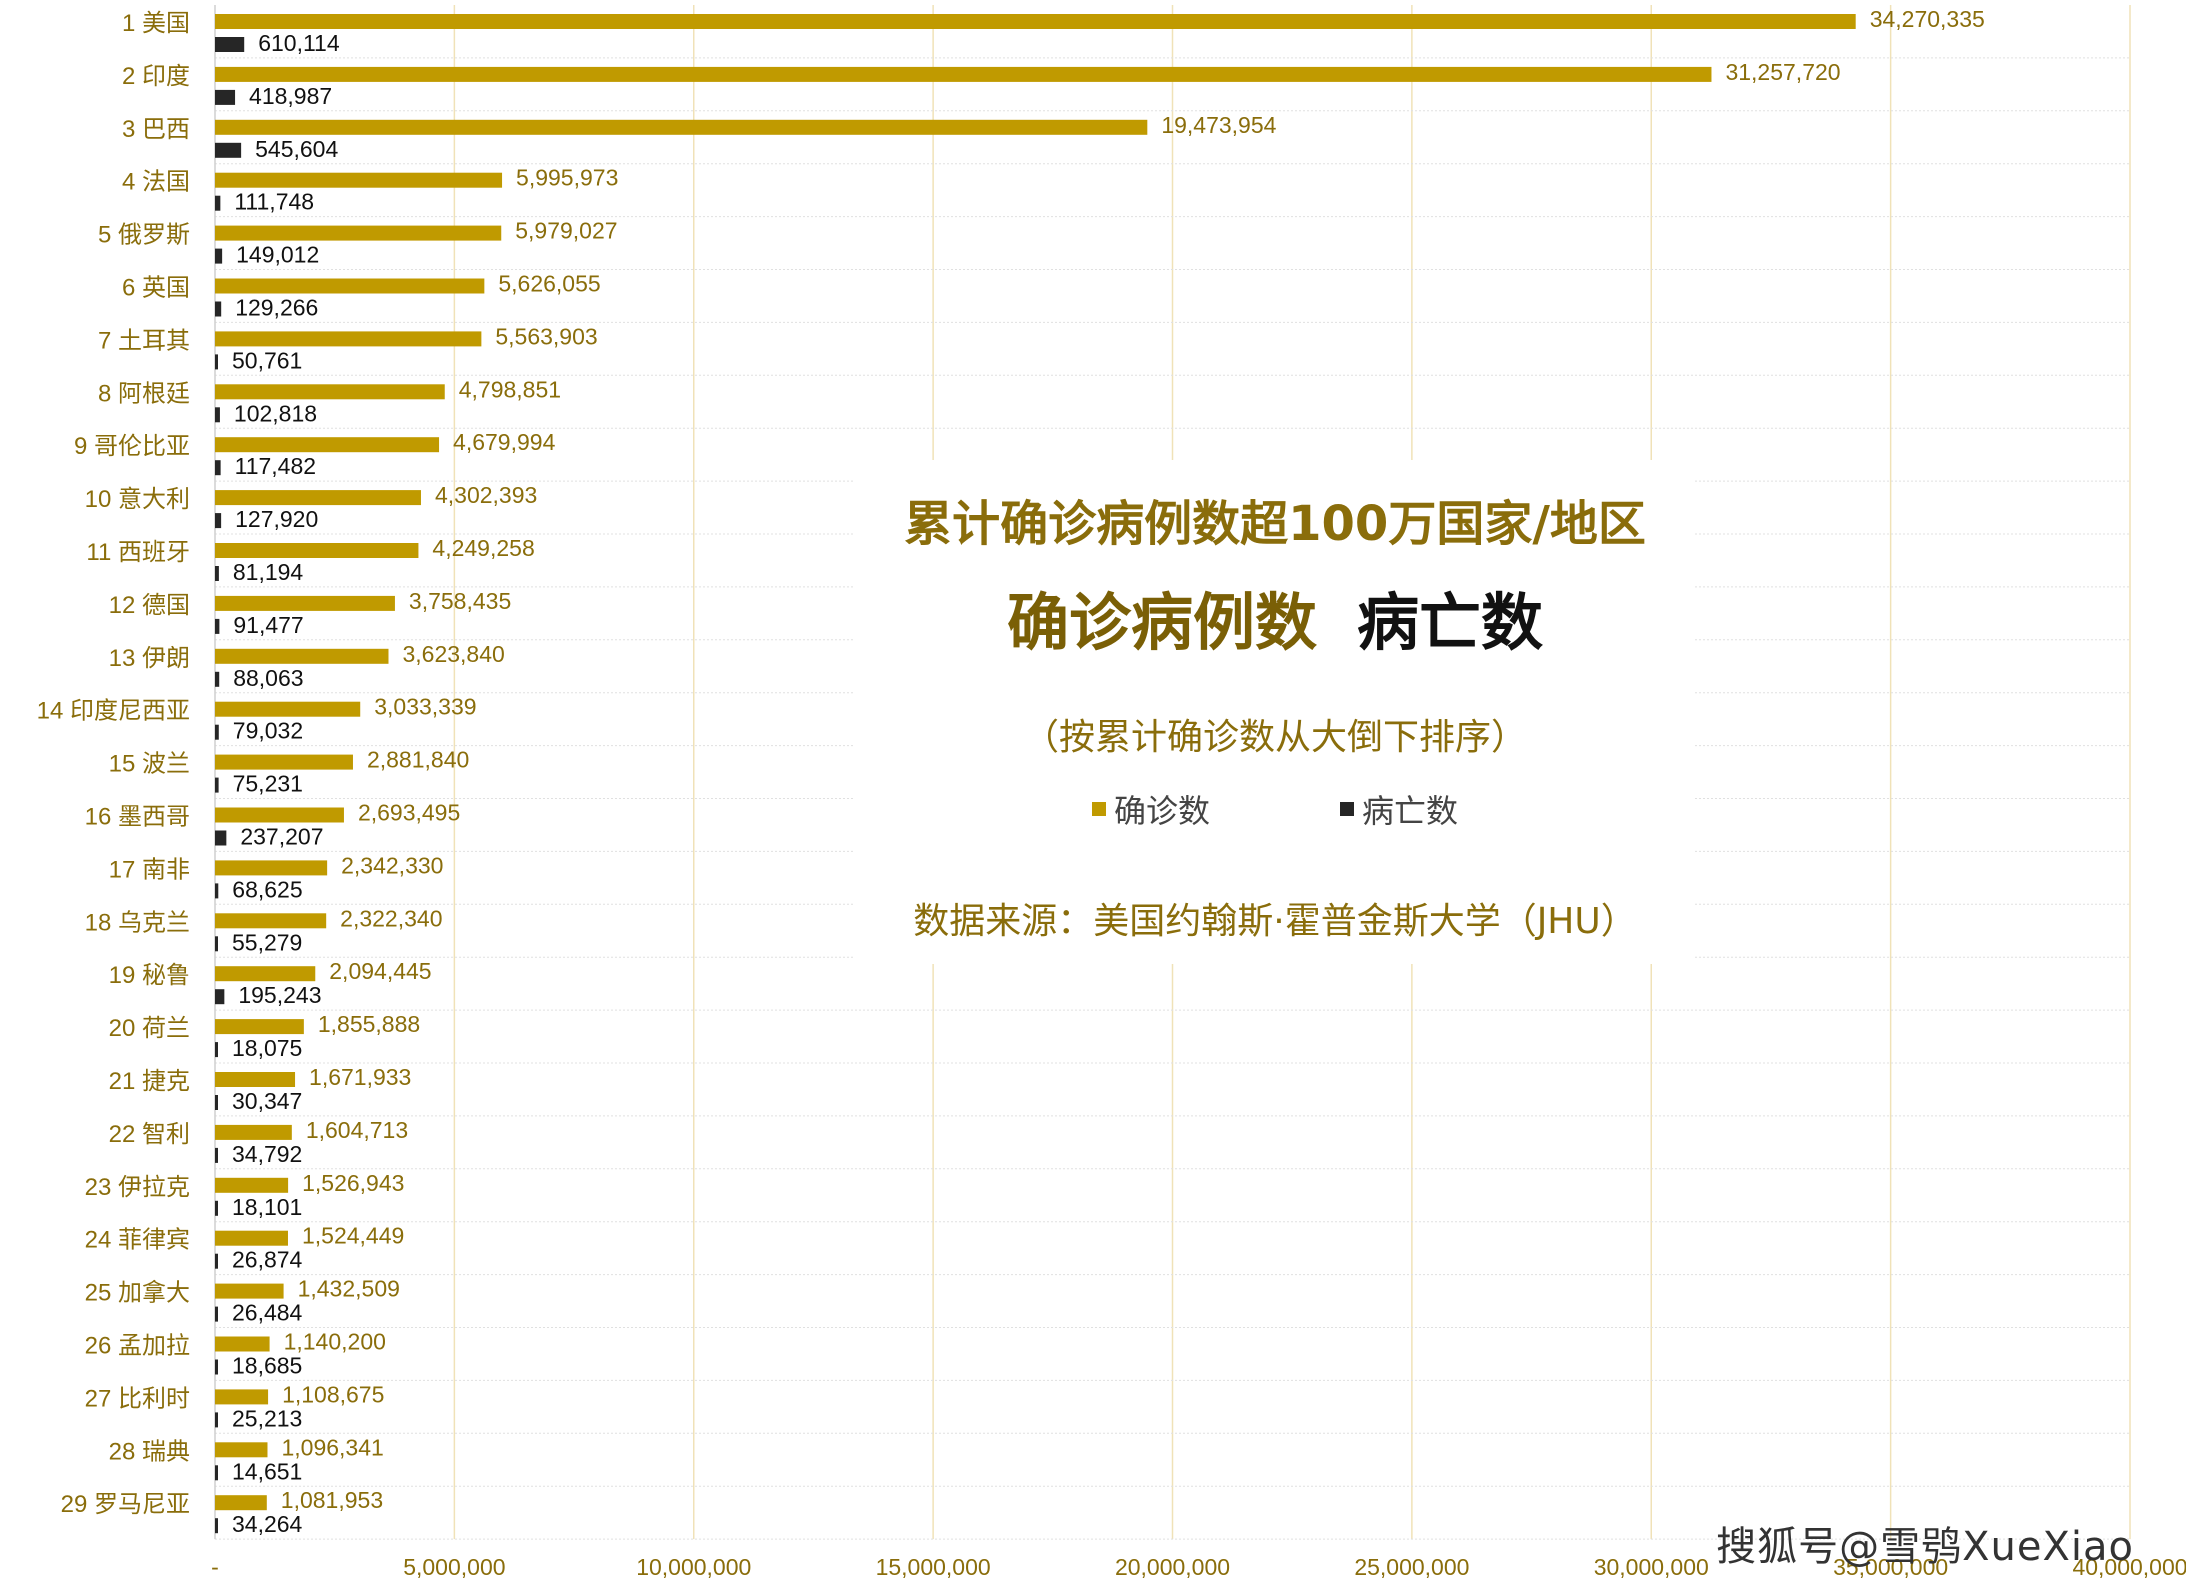 Image resolution: width=2186 pixels, height=1594 pixels. Describe the element at coordinates (149, 1028) in the screenshot. I see `category-label: 20 荷兰` at that location.